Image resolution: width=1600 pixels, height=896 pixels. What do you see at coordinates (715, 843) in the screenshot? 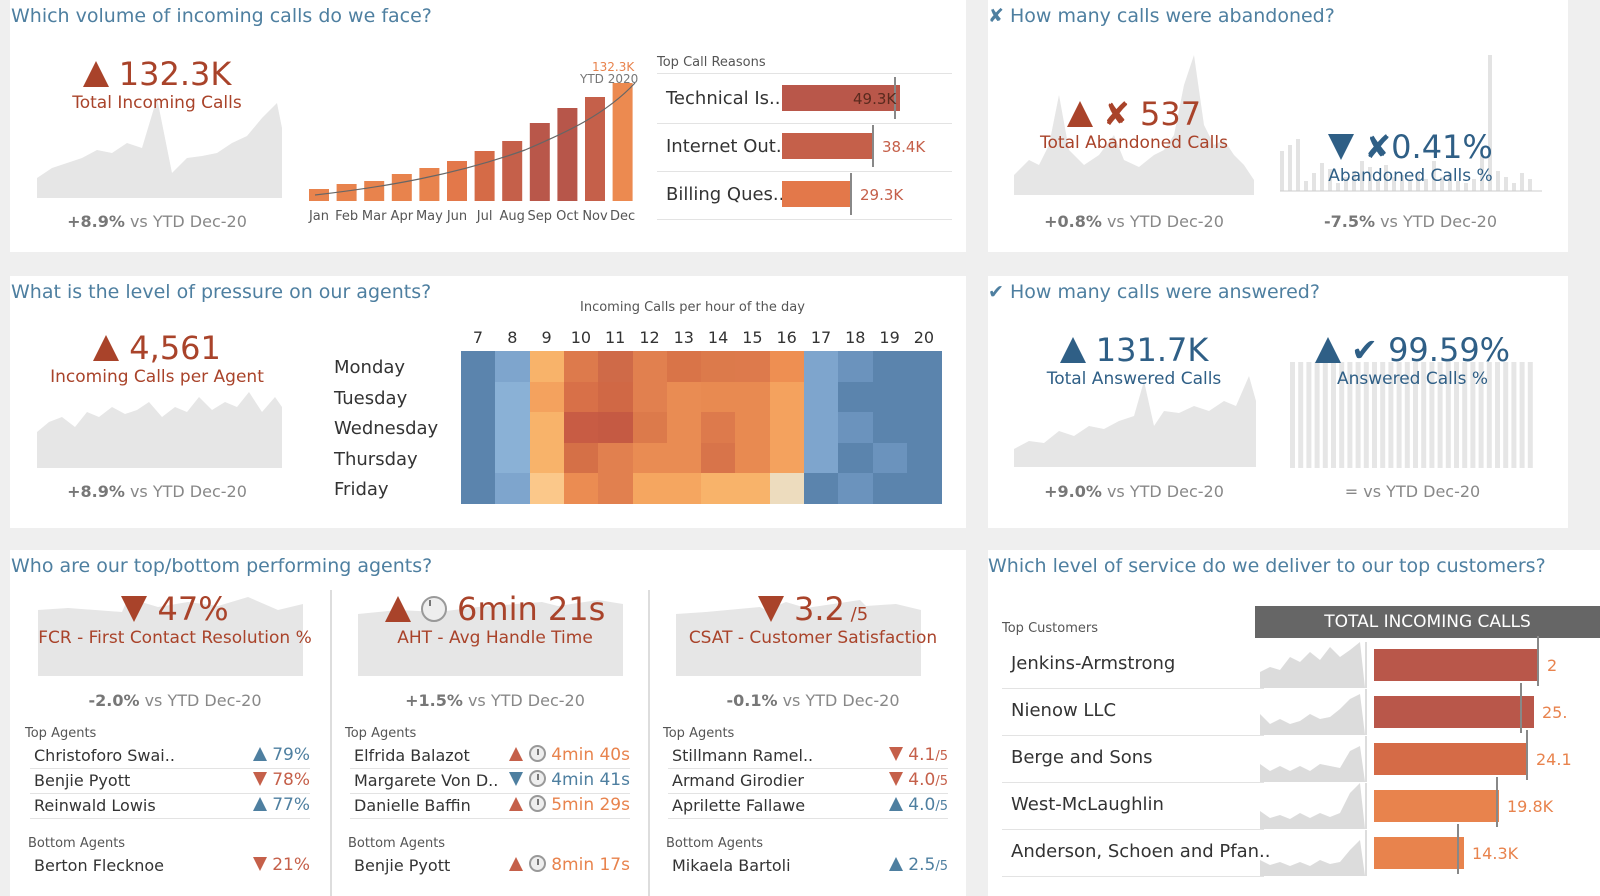
I see `bottom-agents-title: Bottom Agents` at bounding box center [715, 843].